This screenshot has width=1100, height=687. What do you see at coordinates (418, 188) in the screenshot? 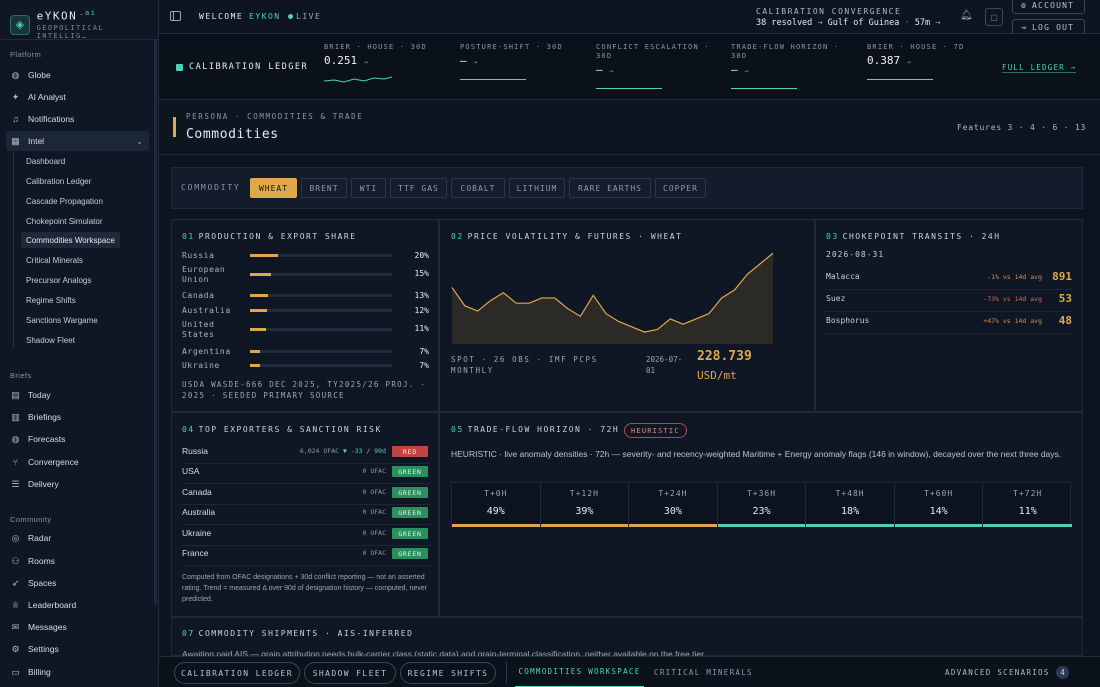
I see `commodity-chip-ttf-gas: TTF GAS` at bounding box center [418, 188].